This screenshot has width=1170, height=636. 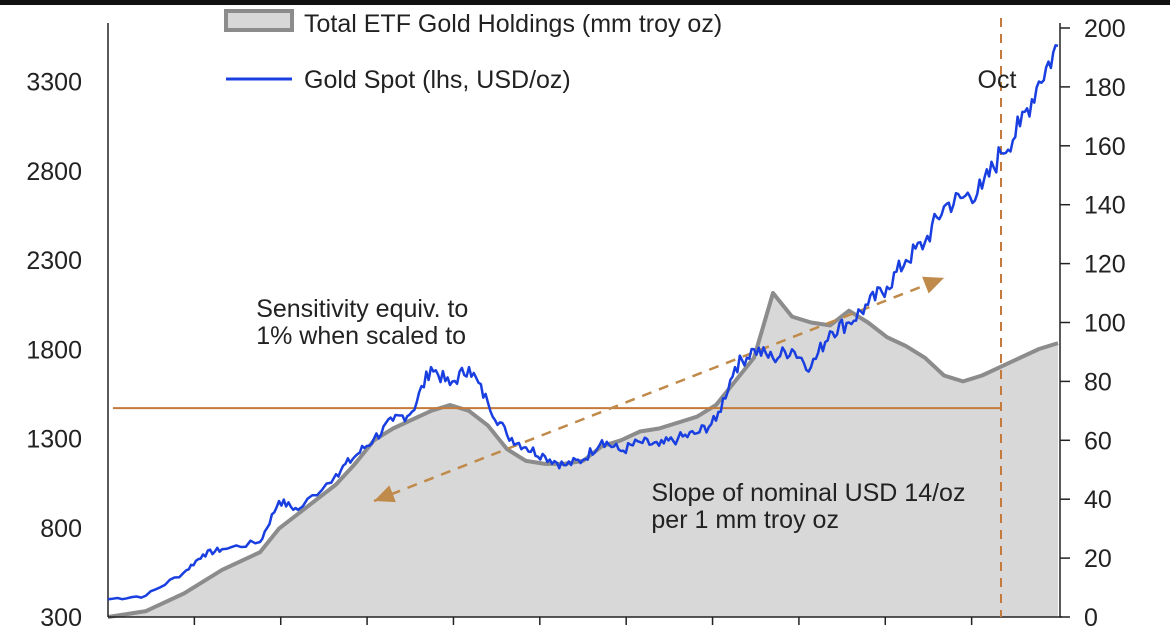 What do you see at coordinates (54, 440) in the screenshot?
I see `left-tick-label: 1300` at bounding box center [54, 440].